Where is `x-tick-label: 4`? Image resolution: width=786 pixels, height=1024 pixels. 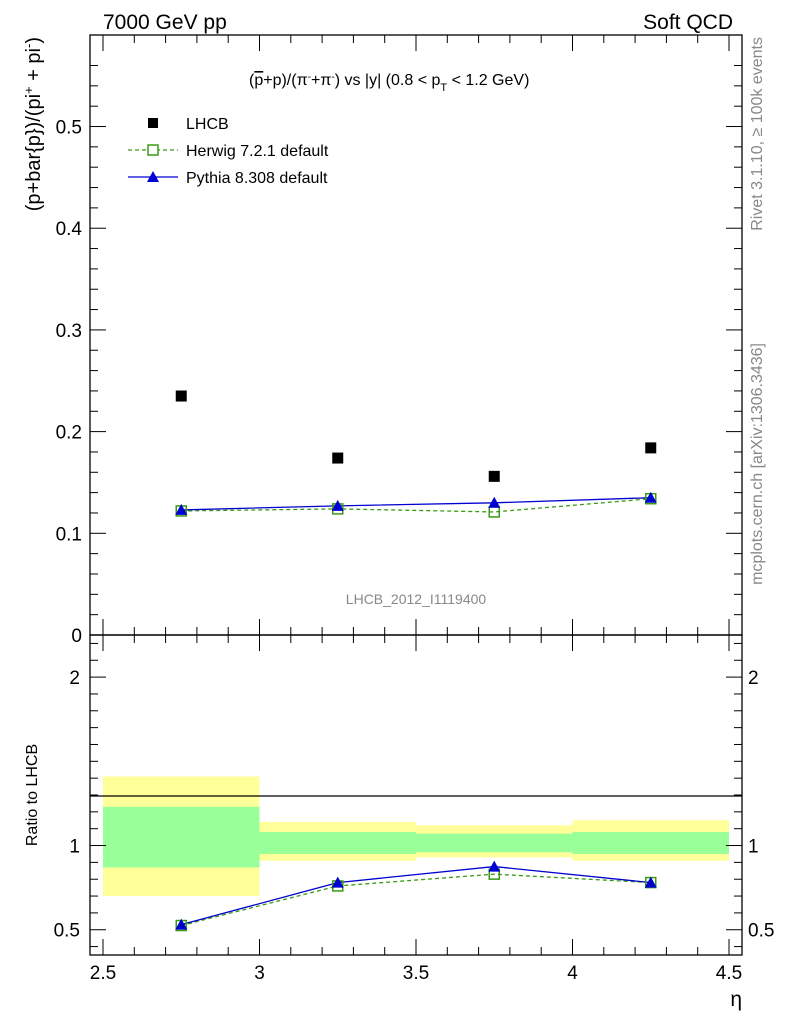 x-tick-label: 4 is located at coordinates (572, 973).